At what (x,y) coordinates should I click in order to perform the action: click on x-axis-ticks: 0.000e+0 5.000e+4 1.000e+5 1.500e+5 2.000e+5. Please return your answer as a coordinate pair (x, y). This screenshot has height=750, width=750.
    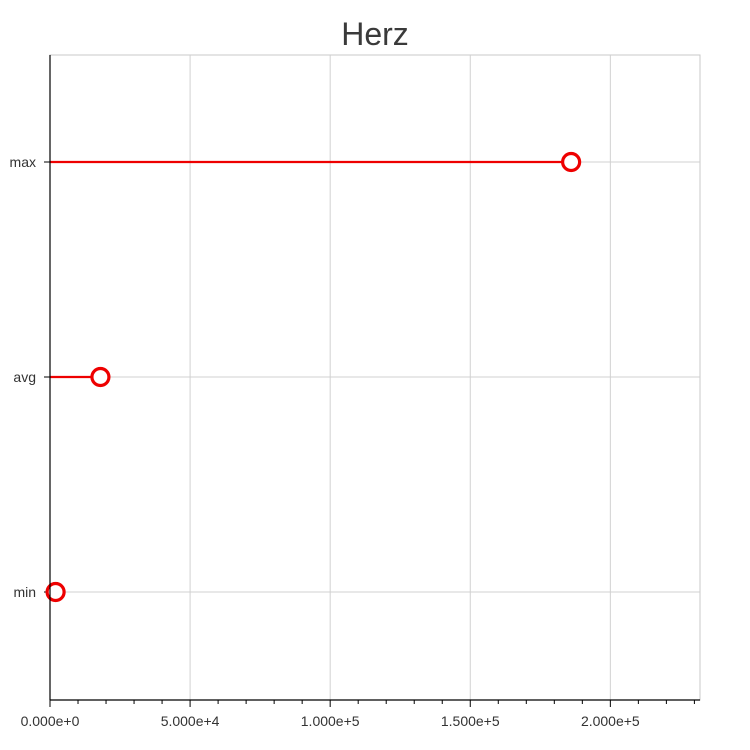
    Looking at the image, I should click on (358, 714).